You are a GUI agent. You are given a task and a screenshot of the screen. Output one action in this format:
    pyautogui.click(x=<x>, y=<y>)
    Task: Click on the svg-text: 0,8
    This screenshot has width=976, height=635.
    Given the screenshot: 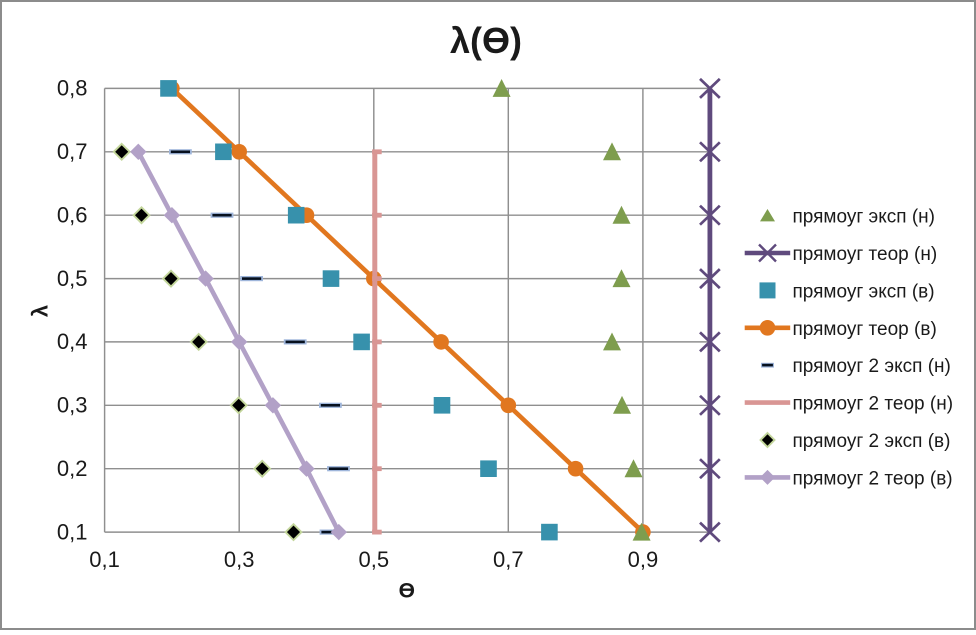 What is the action you would take?
    pyautogui.click(x=72, y=88)
    